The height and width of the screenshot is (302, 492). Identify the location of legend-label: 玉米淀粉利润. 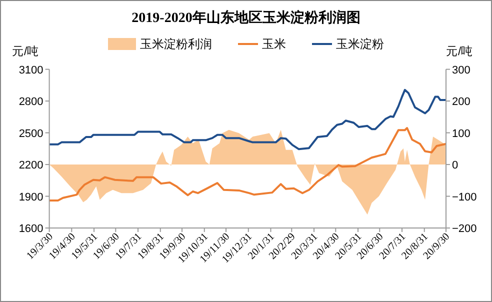
(176, 44).